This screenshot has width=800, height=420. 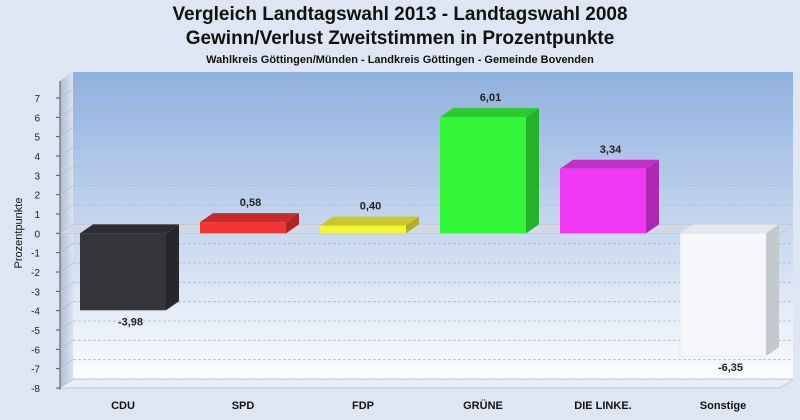 What do you see at coordinates (37, 138) in the screenshot?
I see `y-tick-label: 5` at bounding box center [37, 138].